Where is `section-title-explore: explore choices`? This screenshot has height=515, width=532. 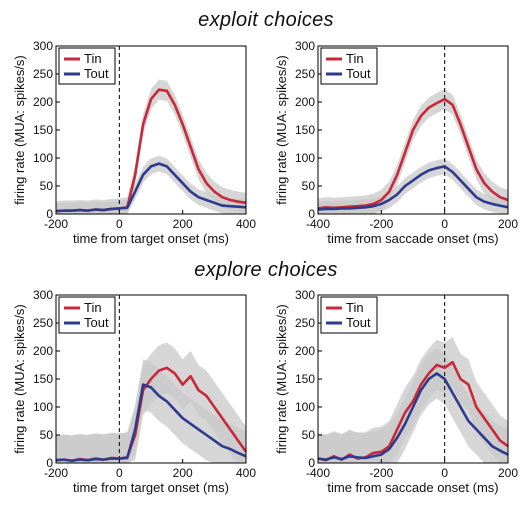
section-title-explore: explore choices is located at coordinates (266, 270).